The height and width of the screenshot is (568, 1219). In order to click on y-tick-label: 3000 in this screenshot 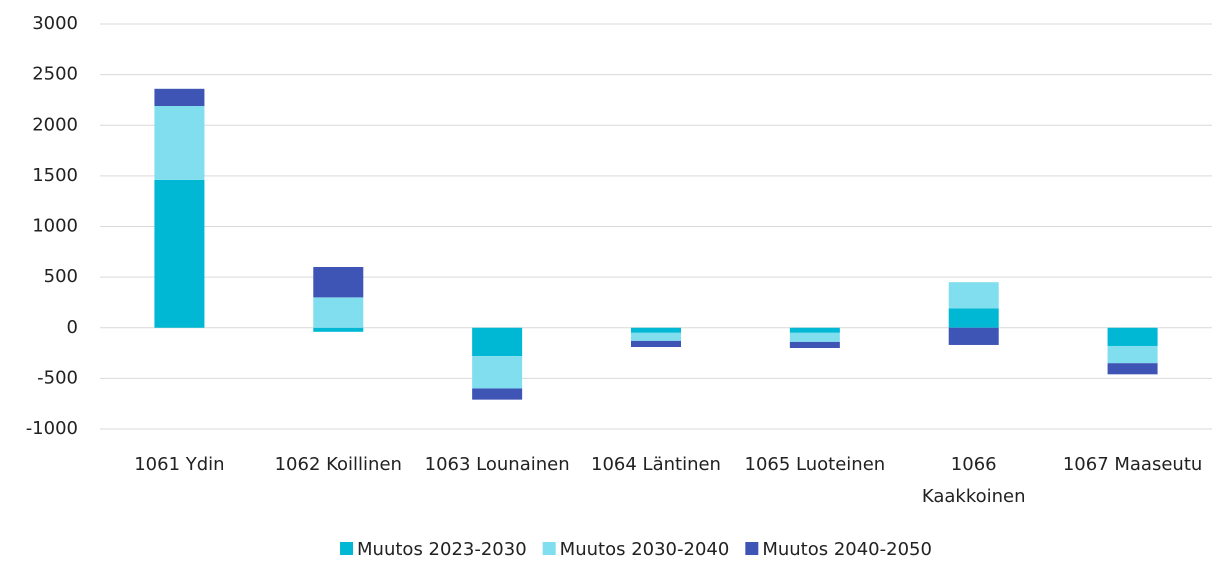, I will do `click(55, 23)`.